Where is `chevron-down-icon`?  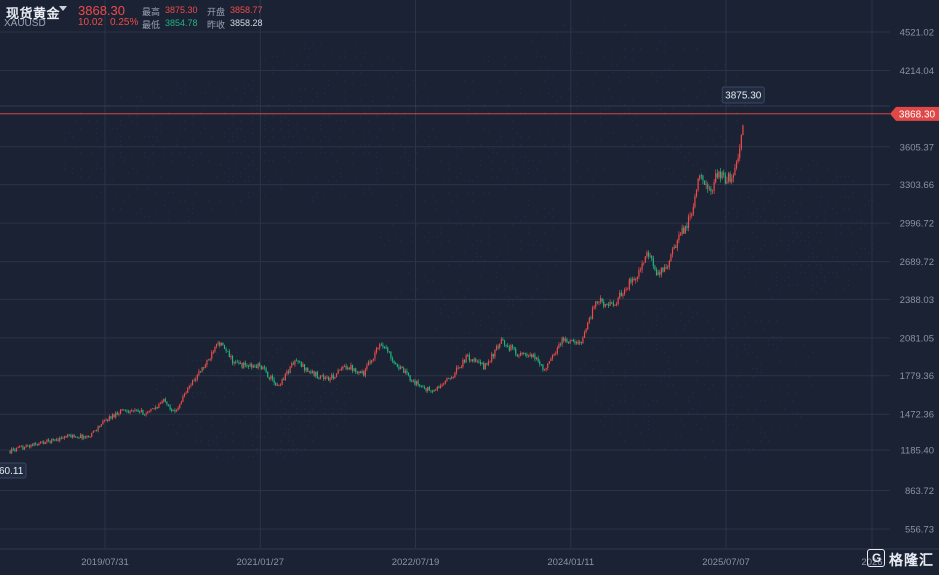 chevron-down-icon is located at coordinates (63, 8).